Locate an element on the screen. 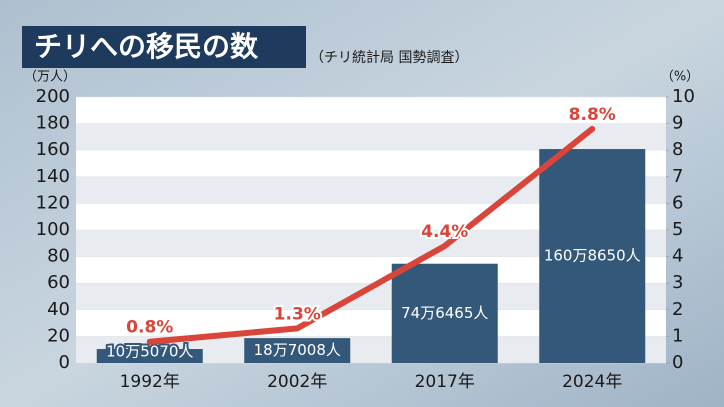  bar-value-label: 160万8650人 is located at coordinates (592, 256).